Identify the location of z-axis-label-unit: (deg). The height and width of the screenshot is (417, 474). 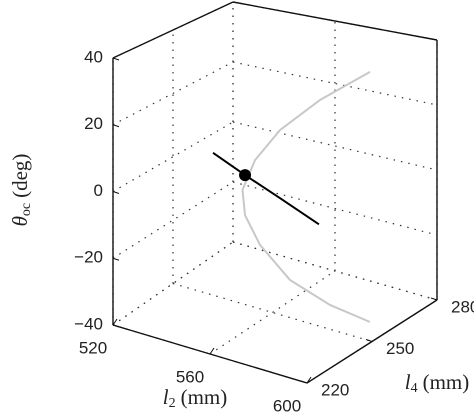
(20, 176).